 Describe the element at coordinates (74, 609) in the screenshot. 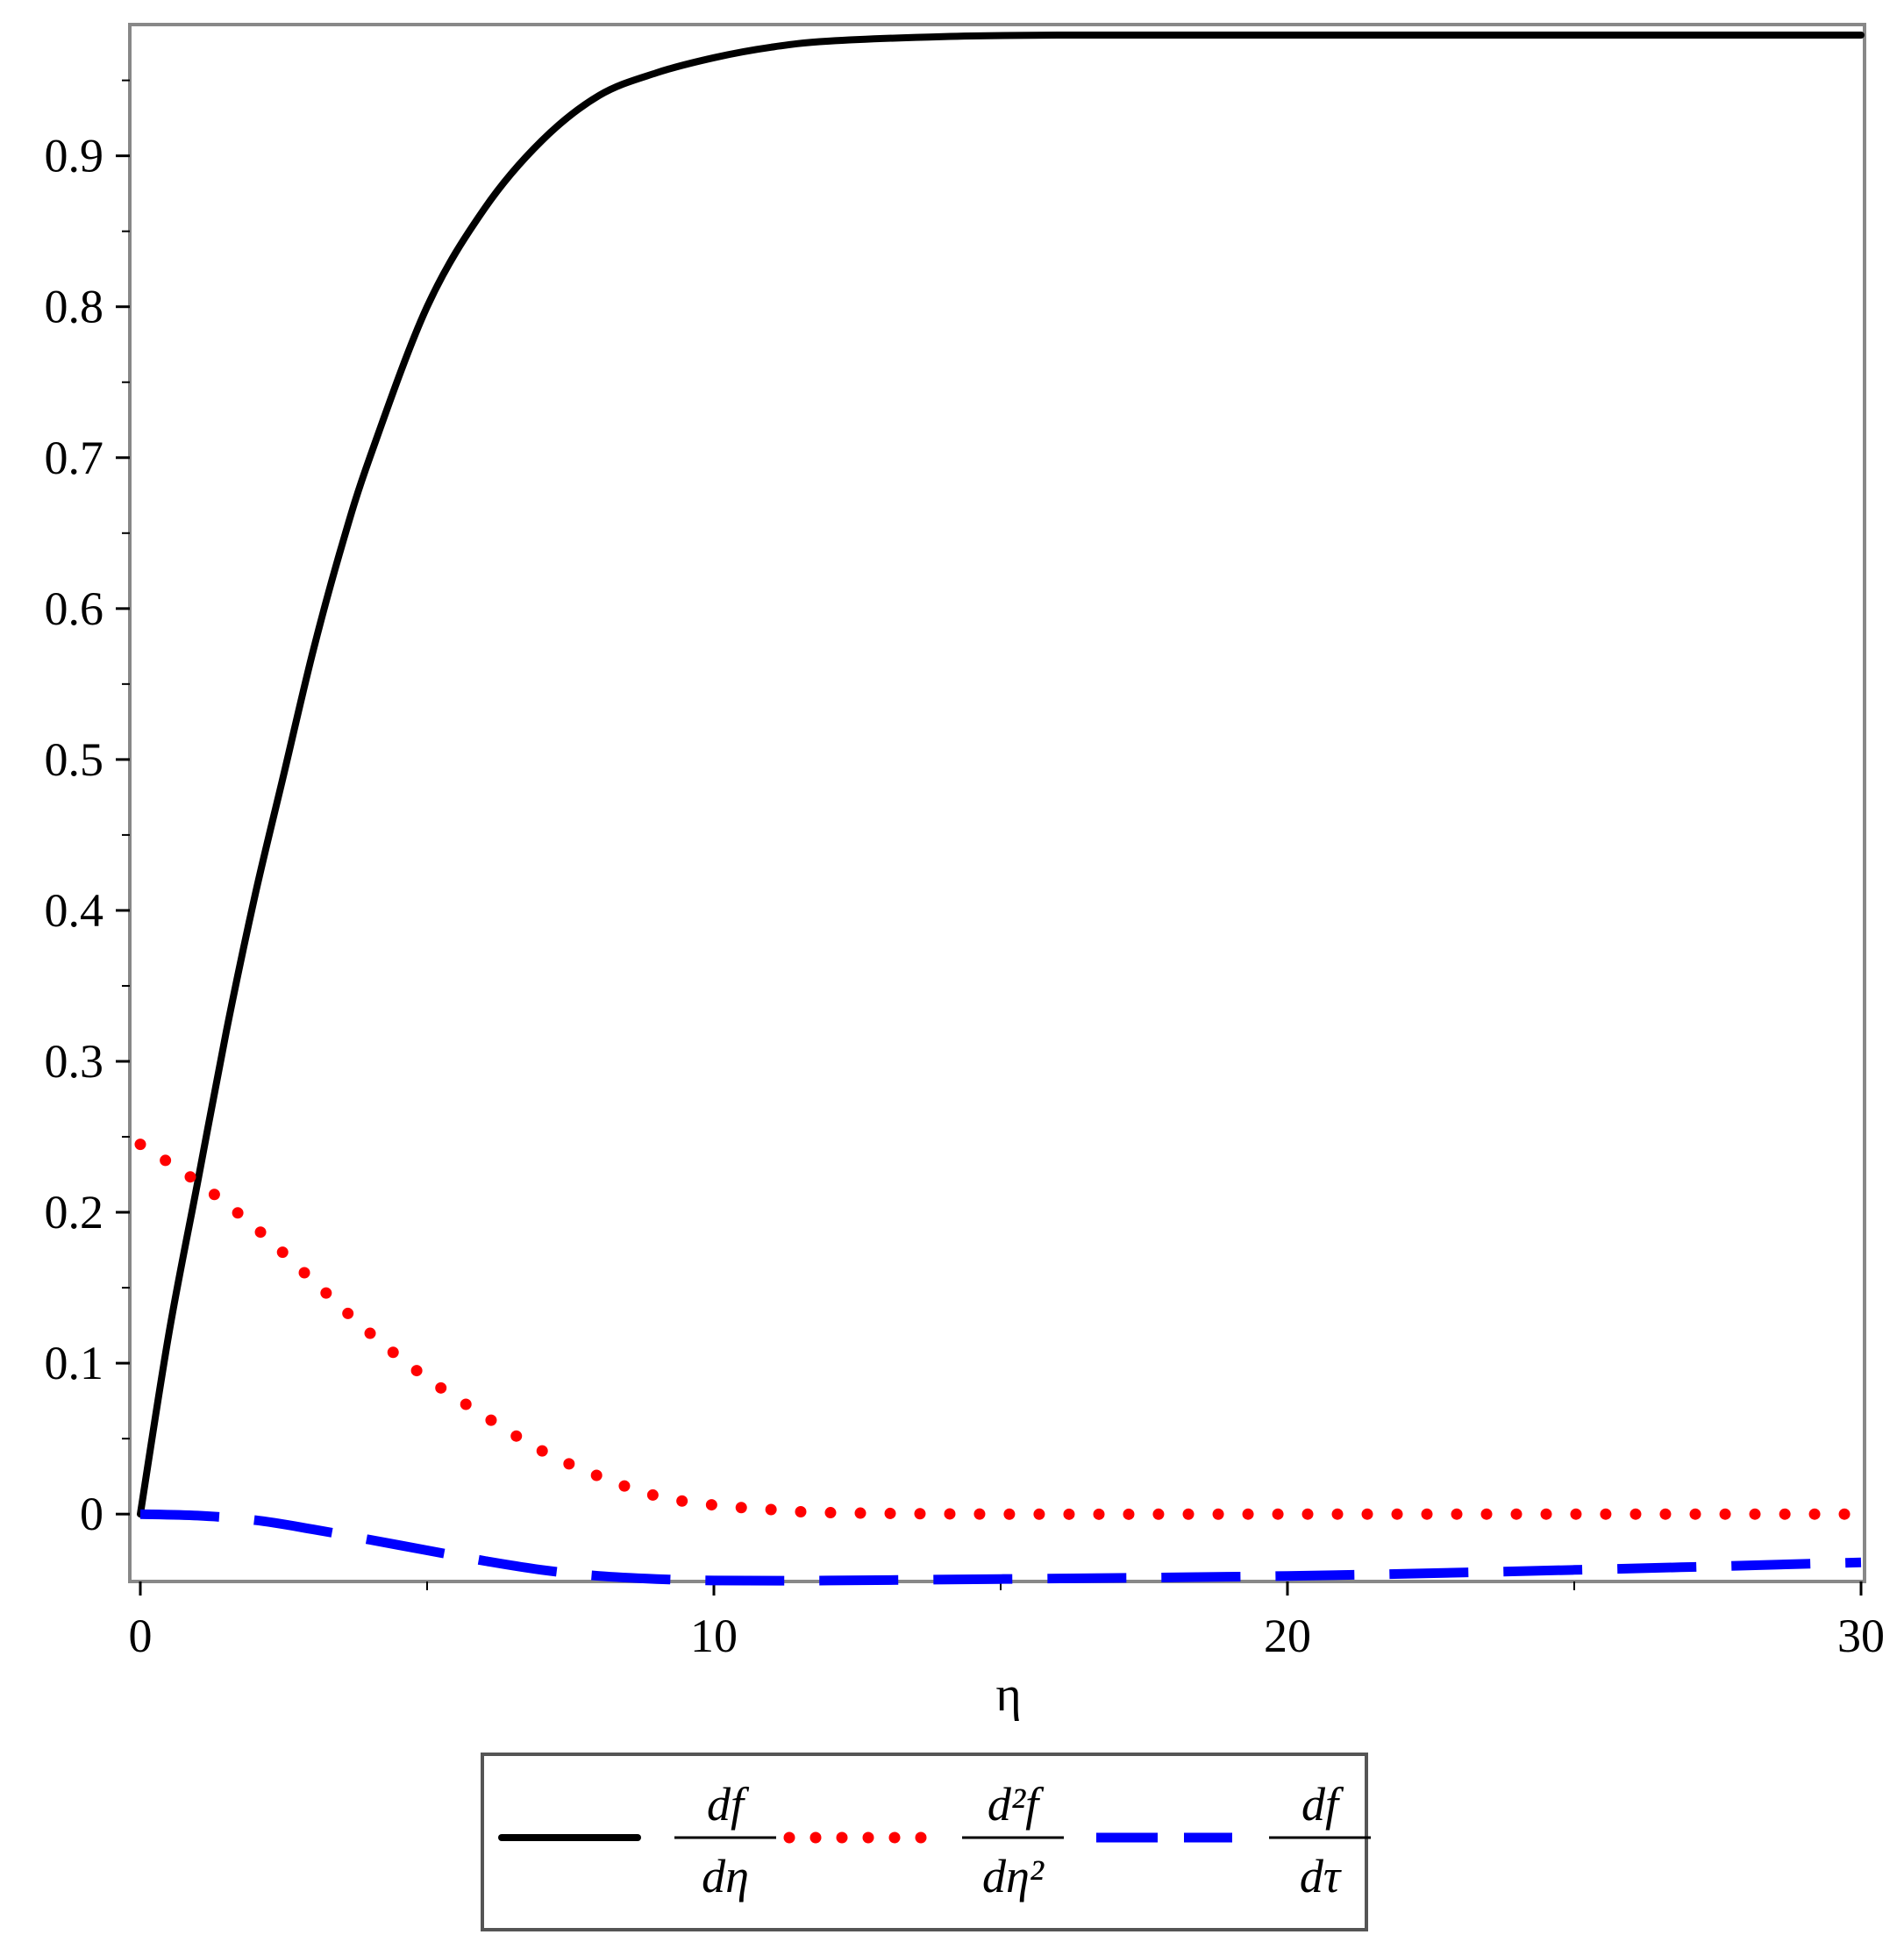

I see `y-tick-label: 0.6` at that location.